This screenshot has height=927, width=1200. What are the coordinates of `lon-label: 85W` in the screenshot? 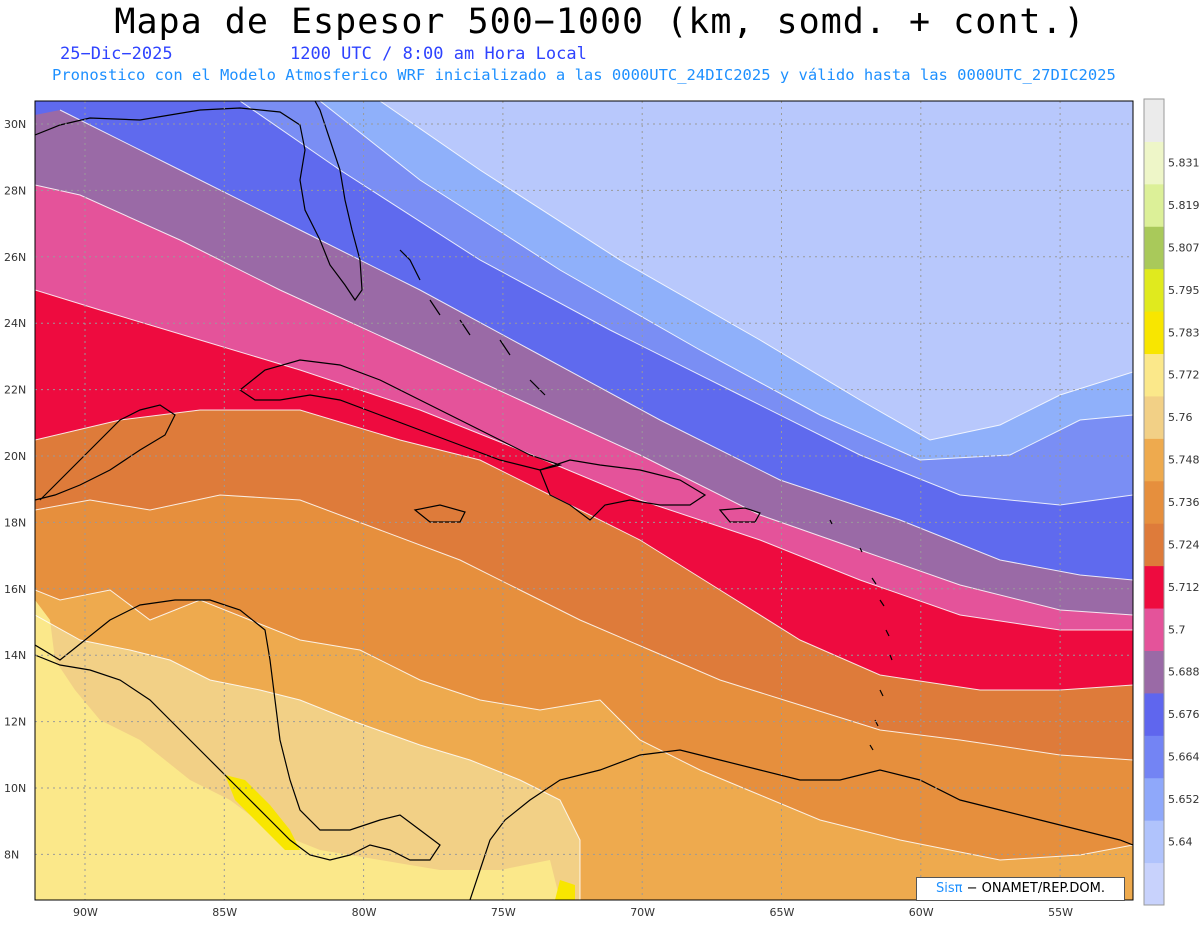 It's located at (224, 912).